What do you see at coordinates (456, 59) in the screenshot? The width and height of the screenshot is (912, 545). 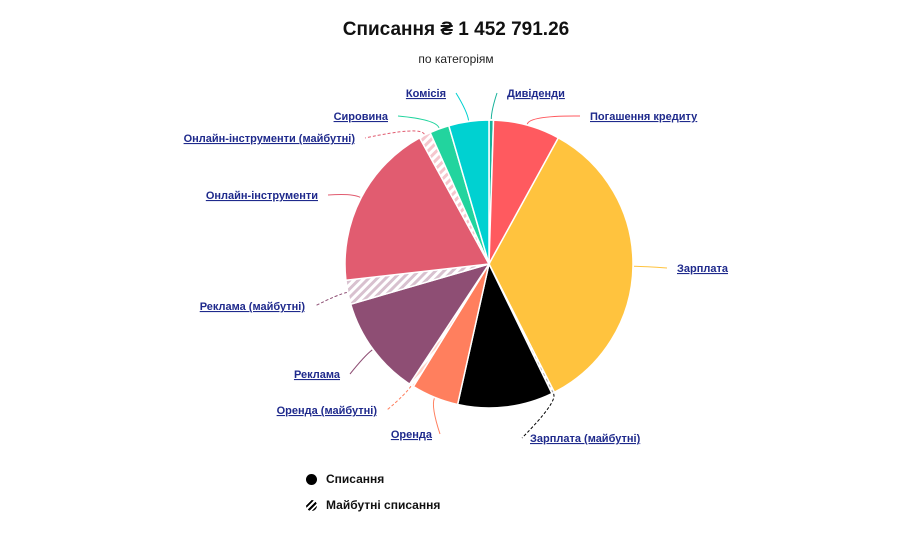 I see `chart-subtitle: по категоріям` at bounding box center [456, 59].